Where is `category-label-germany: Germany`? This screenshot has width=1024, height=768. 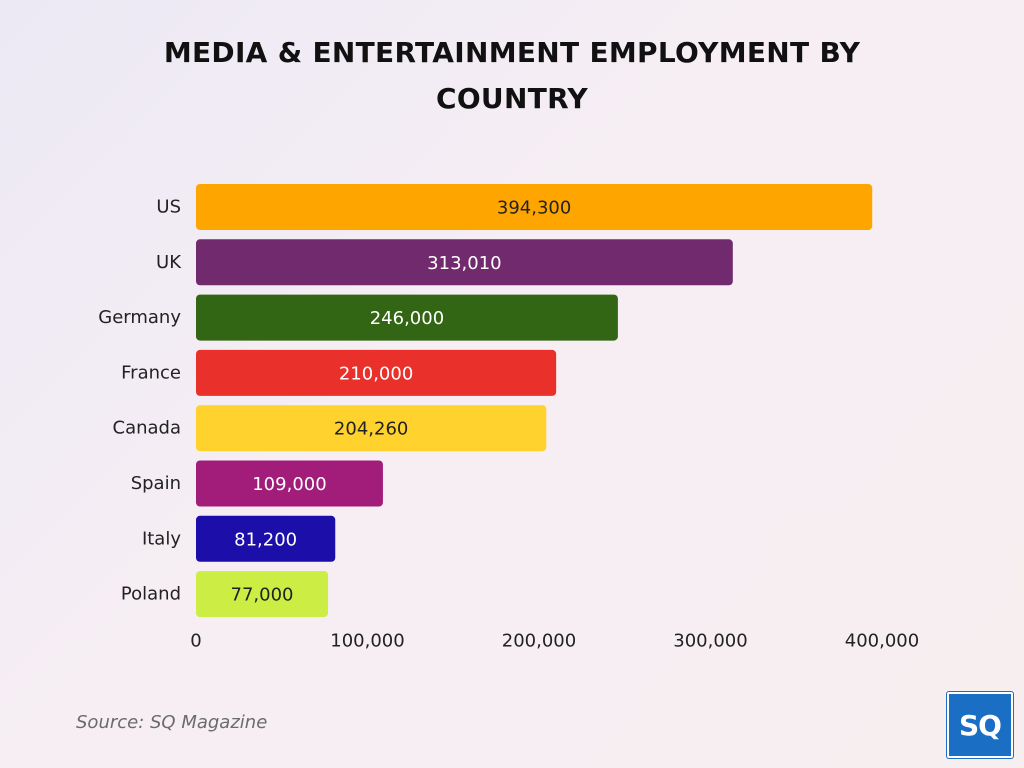 category-label-germany: Germany is located at coordinates (139, 317).